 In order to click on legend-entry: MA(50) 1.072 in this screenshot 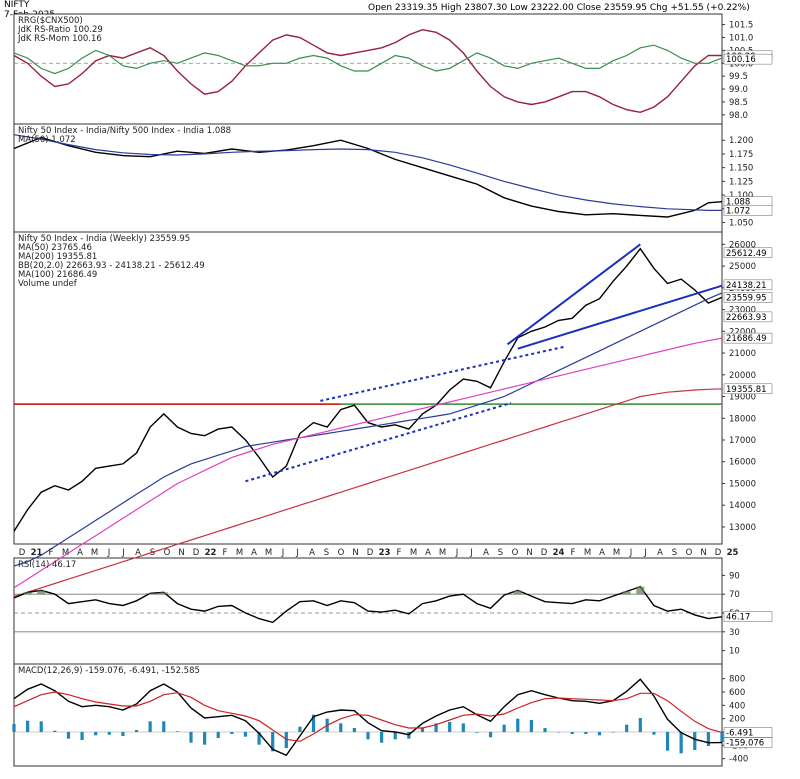, I will do `click(47, 140)`.